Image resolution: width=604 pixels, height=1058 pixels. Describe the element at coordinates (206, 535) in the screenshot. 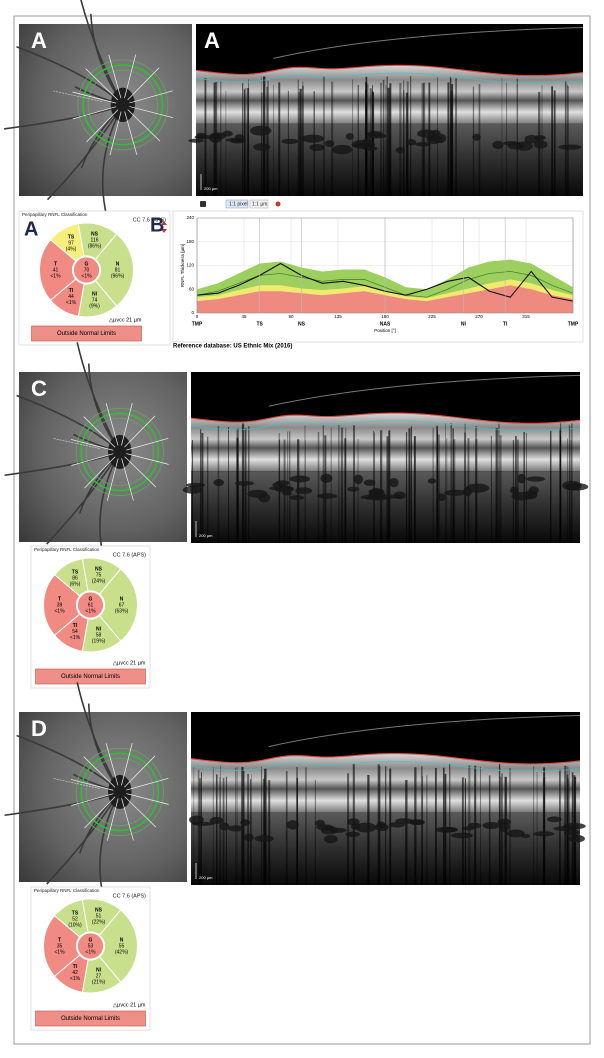

I see `scale-label: 200 µm` at that location.